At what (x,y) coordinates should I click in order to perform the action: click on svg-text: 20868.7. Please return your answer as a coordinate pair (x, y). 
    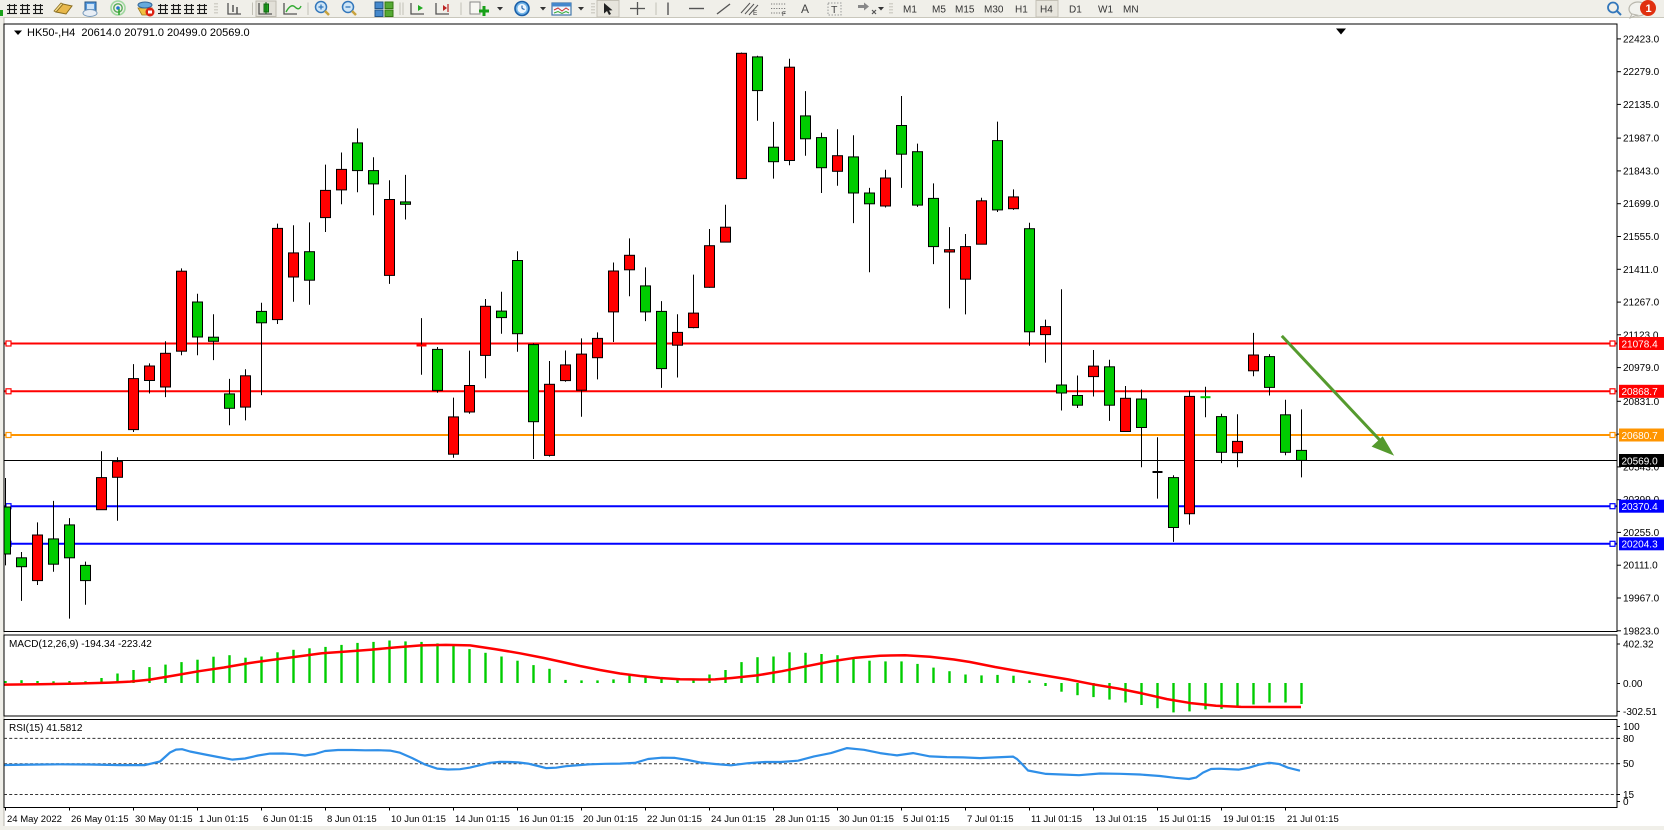
    Looking at the image, I should click on (1640, 392).